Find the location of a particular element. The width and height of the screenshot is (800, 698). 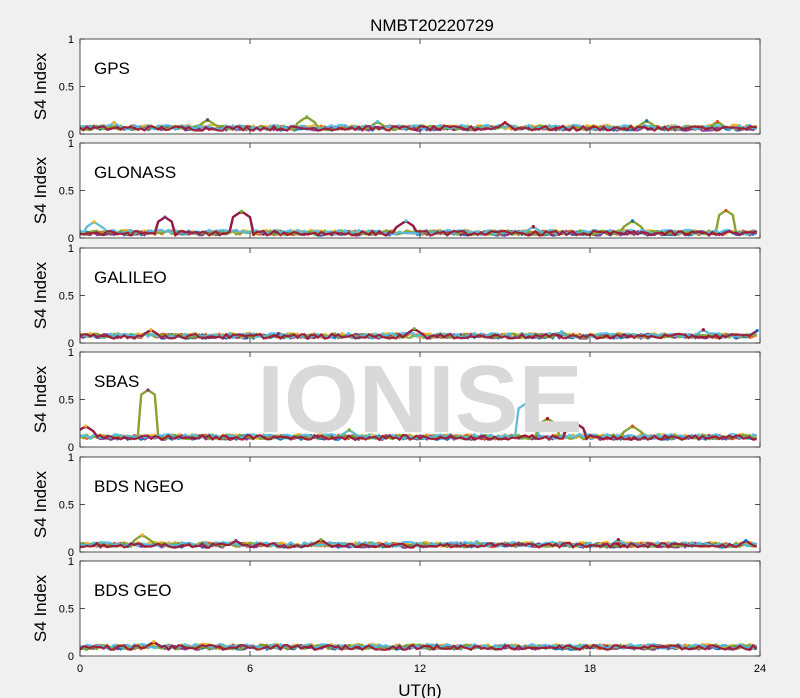

panel-bds-ngeo: 0 0.5 1 BDS NGEO S4 Index is located at coordinates (396, 505).